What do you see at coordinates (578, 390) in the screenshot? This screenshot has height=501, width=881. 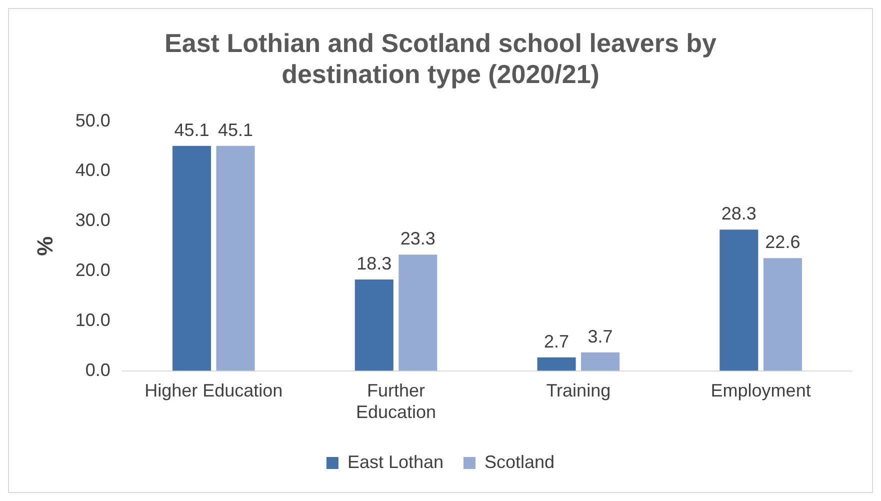 I see `x-tick-label: Training` at bounding box center [578, 390].